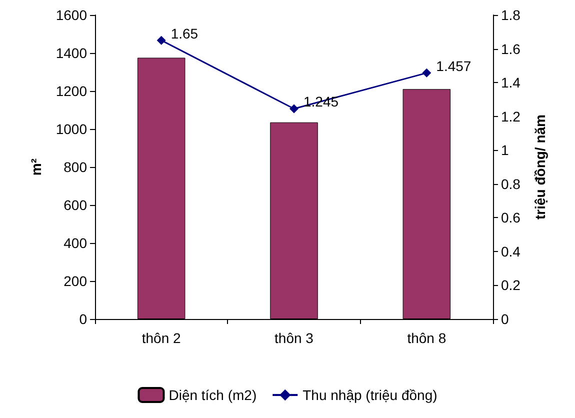 The width and height of the screenshot is (575, 418). I want to click on y2-tick-label: 0.2, so click(511, 285).